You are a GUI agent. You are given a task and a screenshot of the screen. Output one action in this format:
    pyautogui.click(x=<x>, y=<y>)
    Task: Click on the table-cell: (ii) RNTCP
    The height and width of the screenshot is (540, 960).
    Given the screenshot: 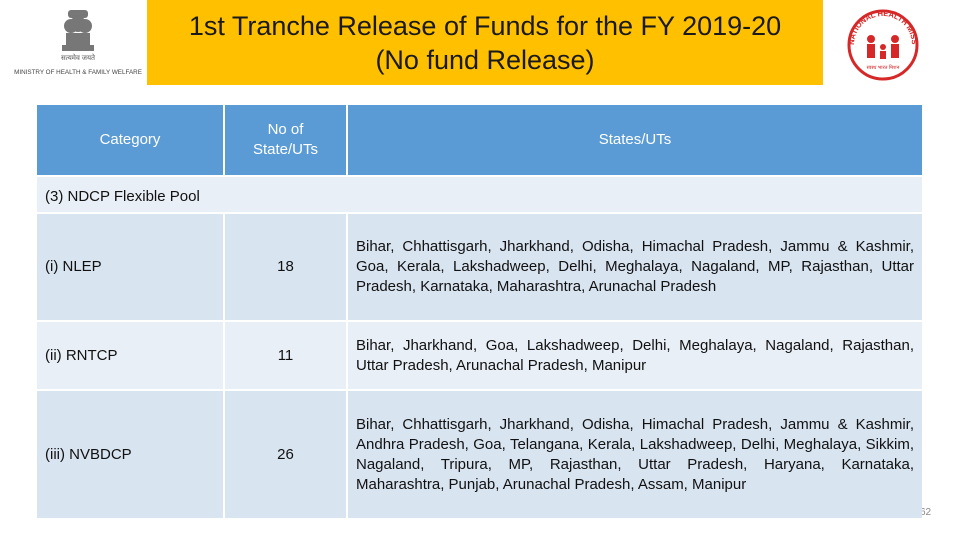 What is the action you would take?
    pyautogui.click(x=130, y=355)
    